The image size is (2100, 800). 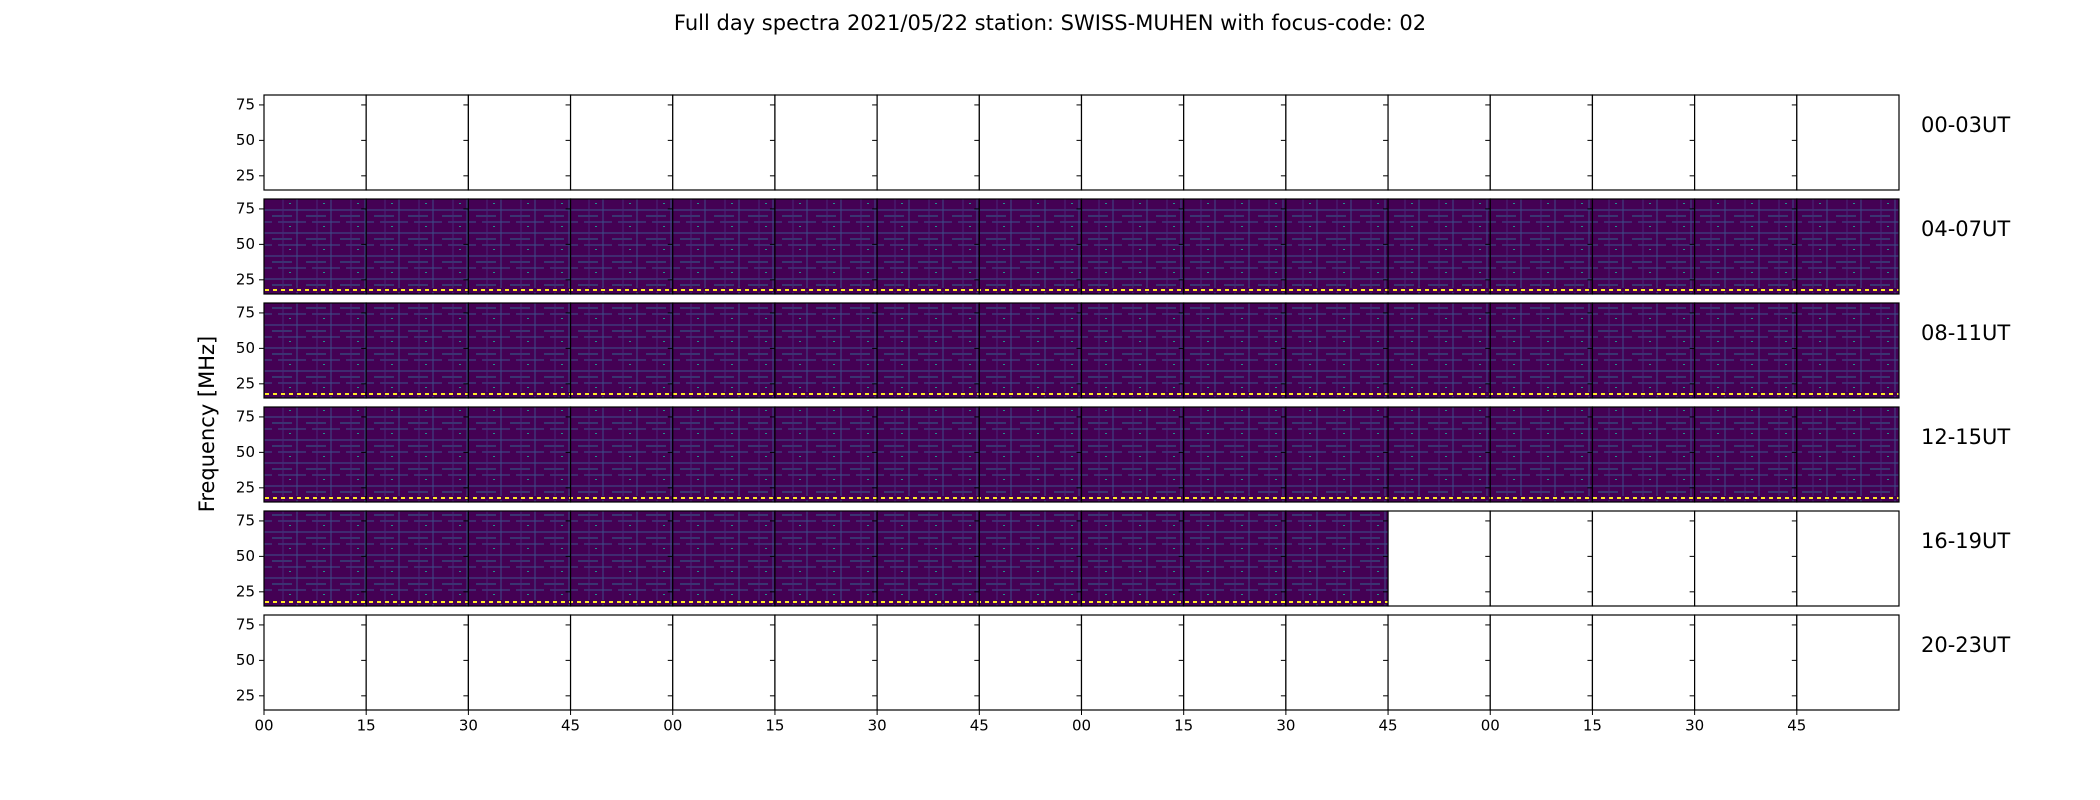 What do you see at coordinates (1965, 541) in the screenshot?
I see `row-label: 16-19UT` at bounding box center [1965, 541].